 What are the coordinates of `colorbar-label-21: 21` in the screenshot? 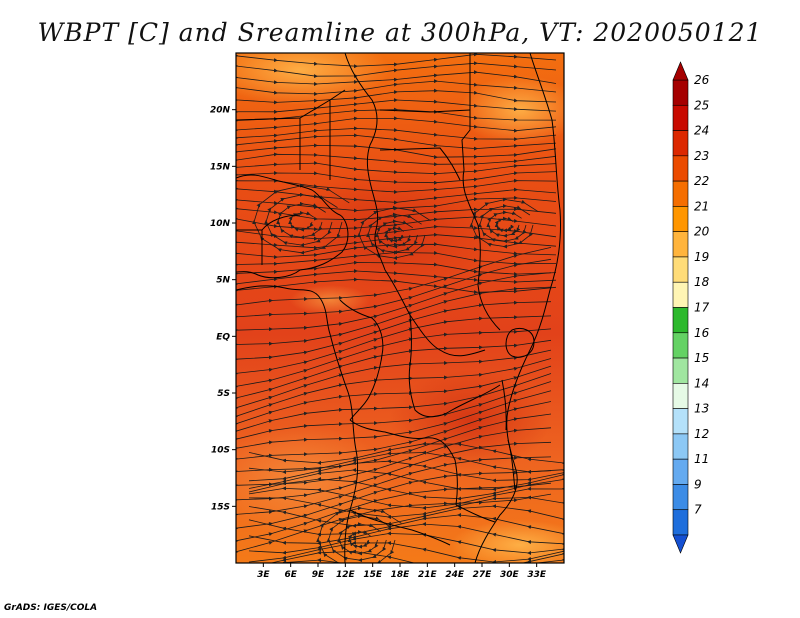 It's located at (701, 206).